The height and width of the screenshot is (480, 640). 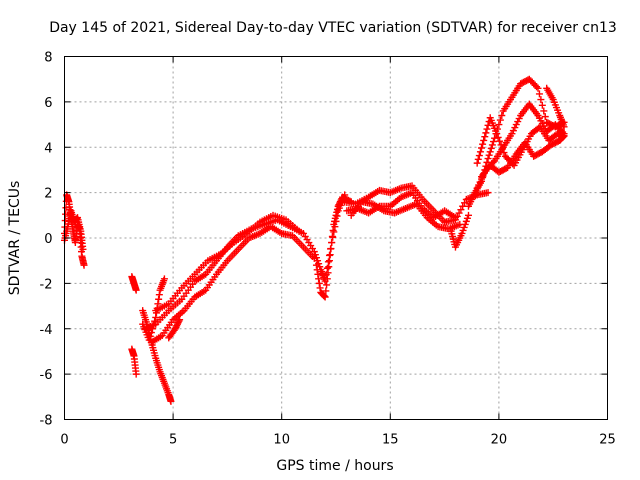 I want to click on series-sat19, so click(x=523, y=156).